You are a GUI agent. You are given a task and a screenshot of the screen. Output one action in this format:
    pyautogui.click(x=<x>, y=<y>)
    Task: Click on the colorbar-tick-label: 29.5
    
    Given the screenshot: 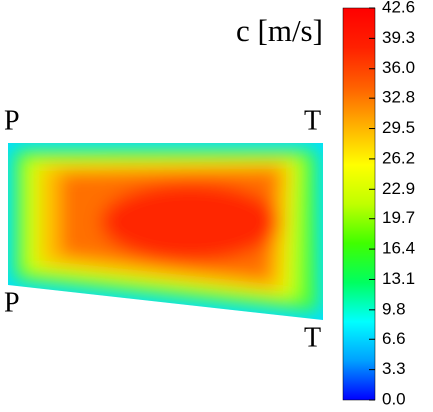 What is the action you would take?
    pyautogui.click(x=398, y=127)
    